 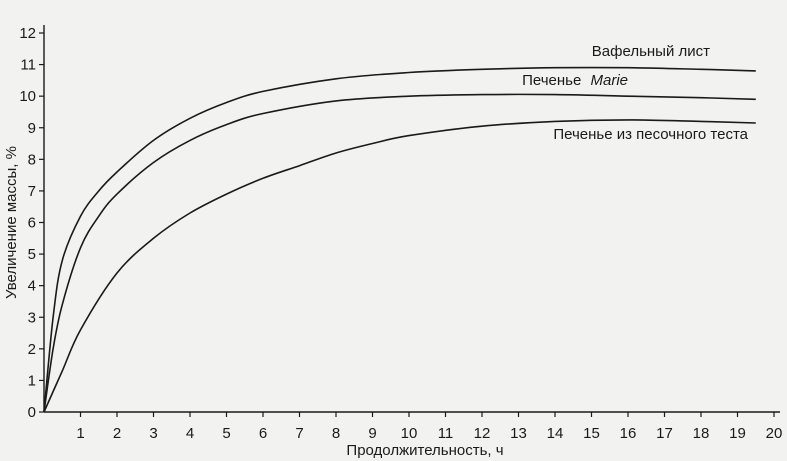 I want to click on x-tick-label: 19, so click(x=737, y=433).